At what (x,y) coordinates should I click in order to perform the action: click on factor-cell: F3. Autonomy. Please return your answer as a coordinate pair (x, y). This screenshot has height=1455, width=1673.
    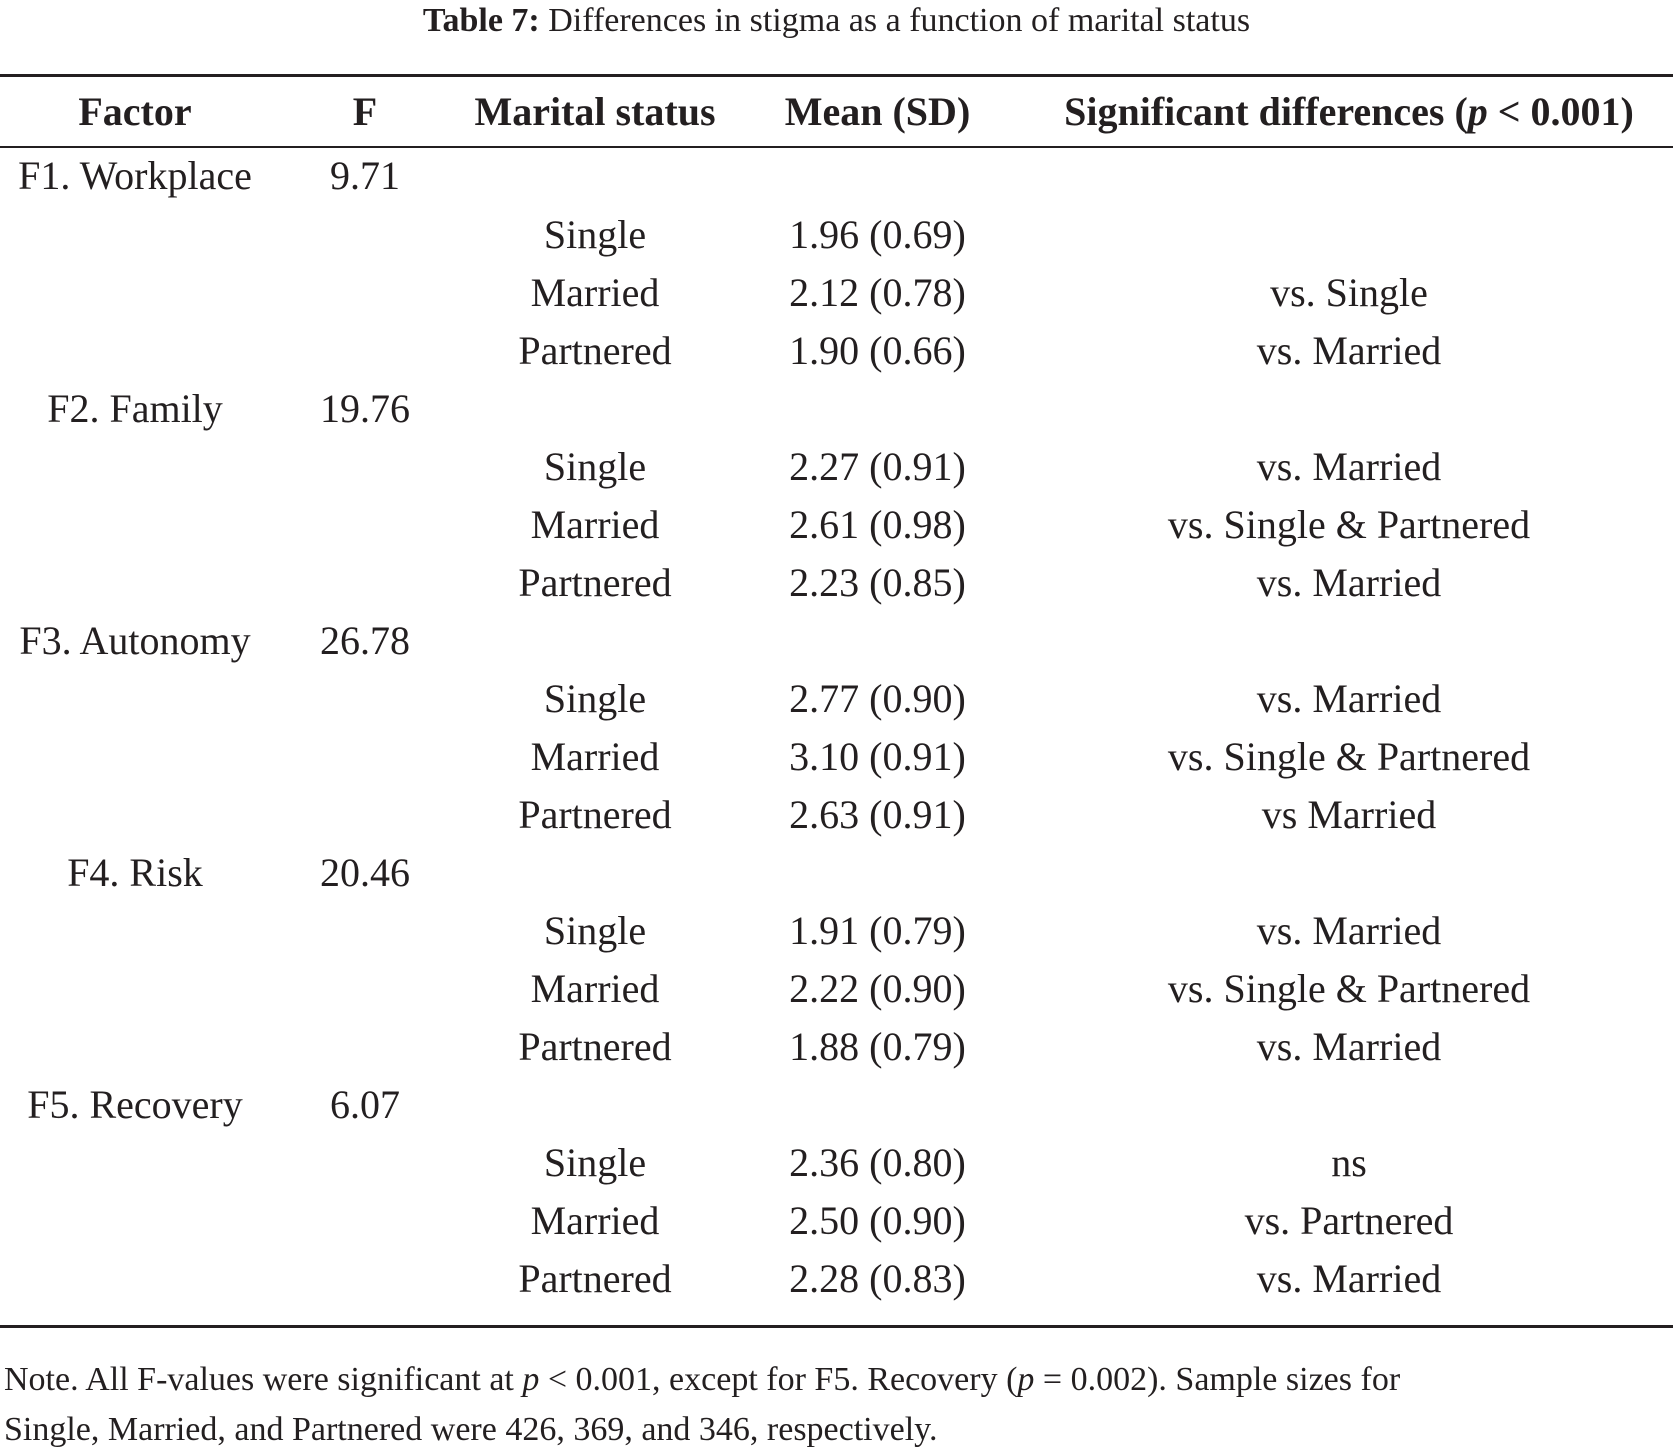
    Looking at the image, I should click on (135, 640).